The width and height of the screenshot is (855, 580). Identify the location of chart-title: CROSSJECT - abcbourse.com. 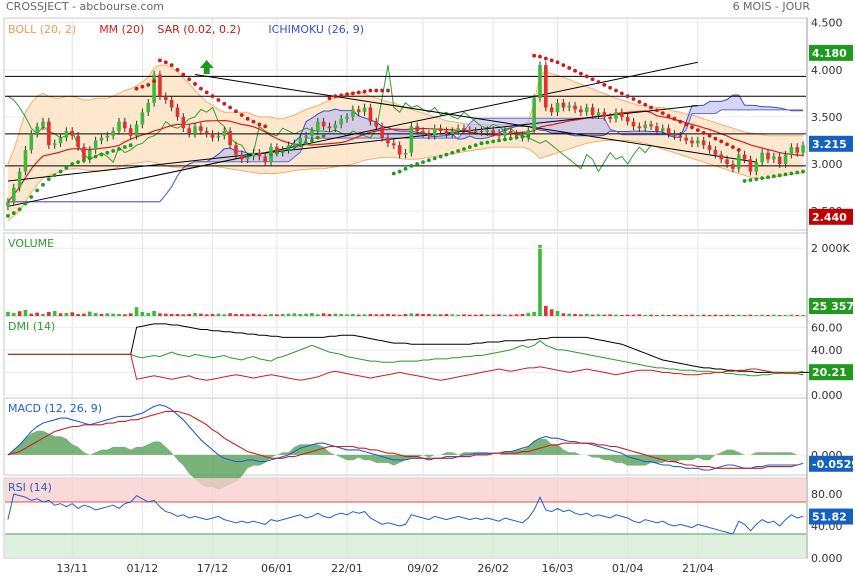
(85, 6).